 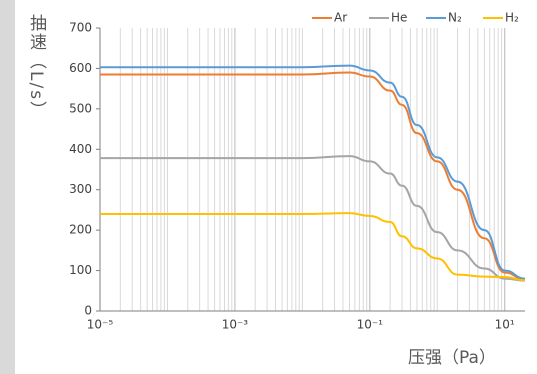 I want to click on legend-label: N₂, so click(x=455, y=18).